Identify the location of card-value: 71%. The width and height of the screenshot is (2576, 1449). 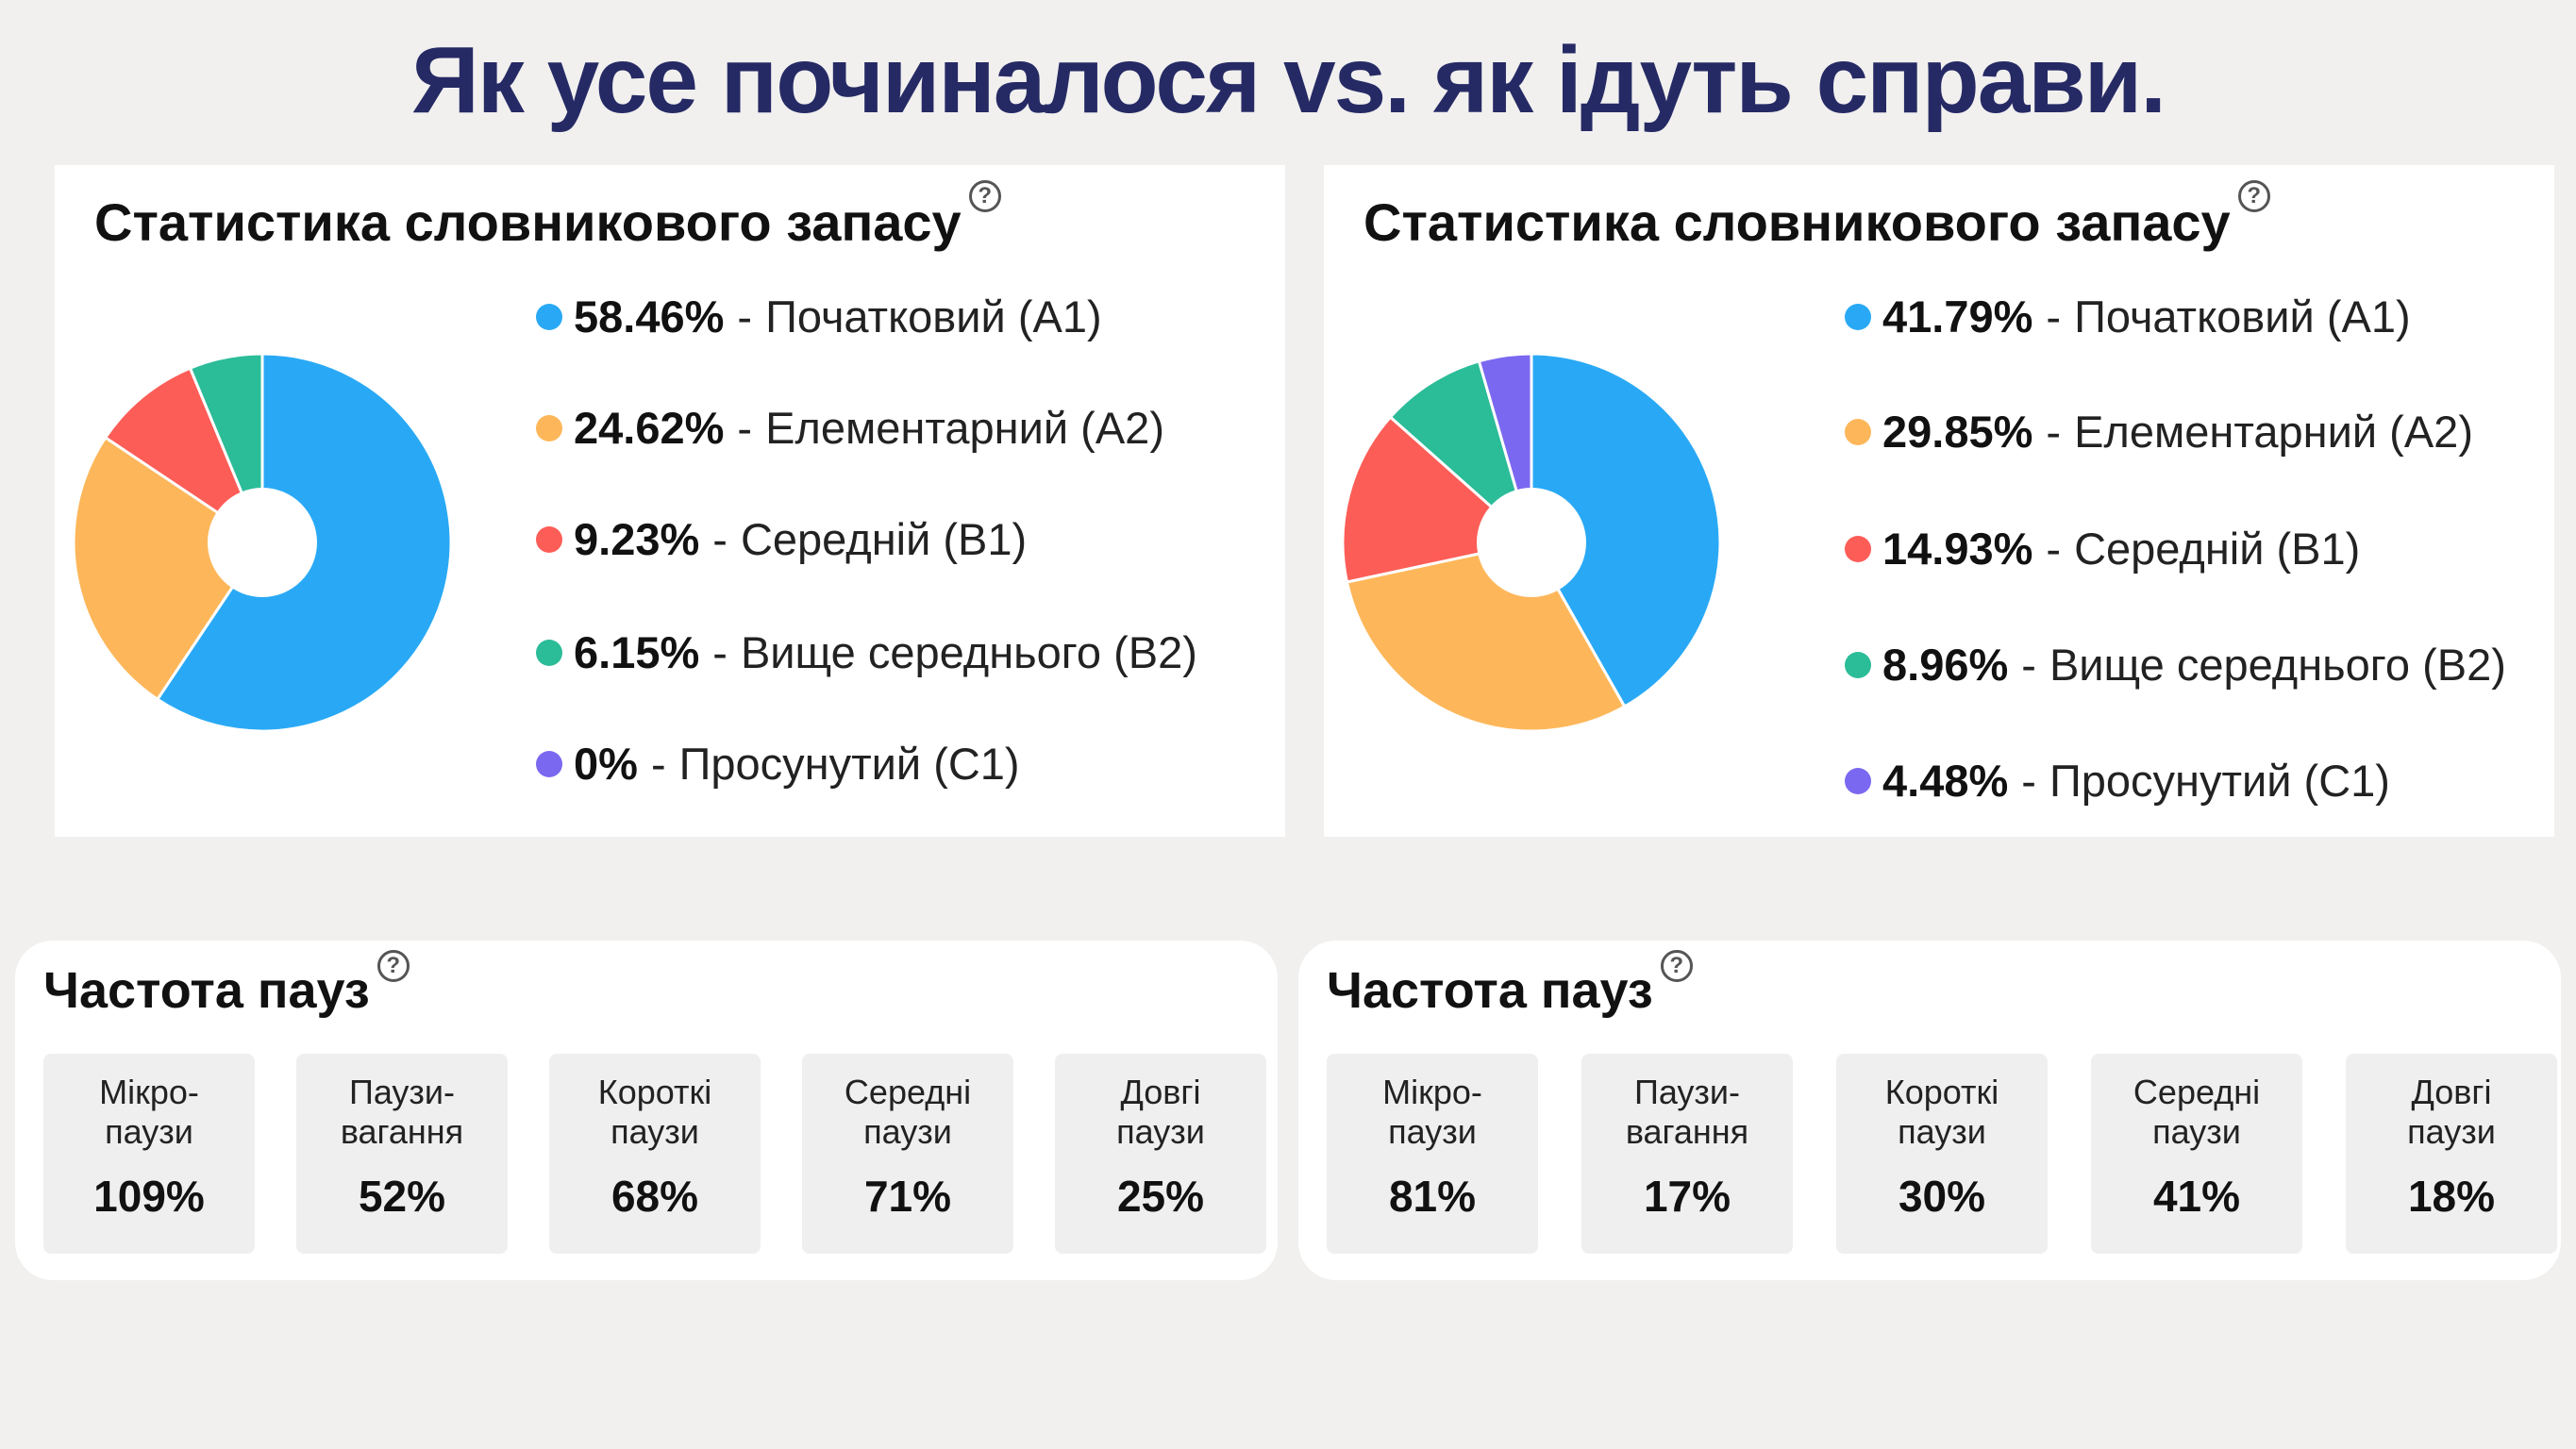
(907, 1196).